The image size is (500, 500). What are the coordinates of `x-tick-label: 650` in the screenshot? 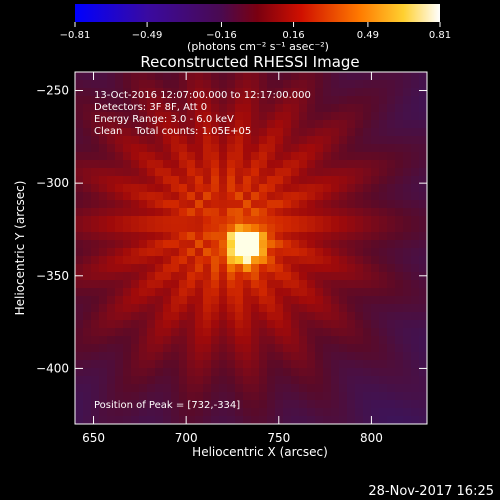 It's located at (93, 438).